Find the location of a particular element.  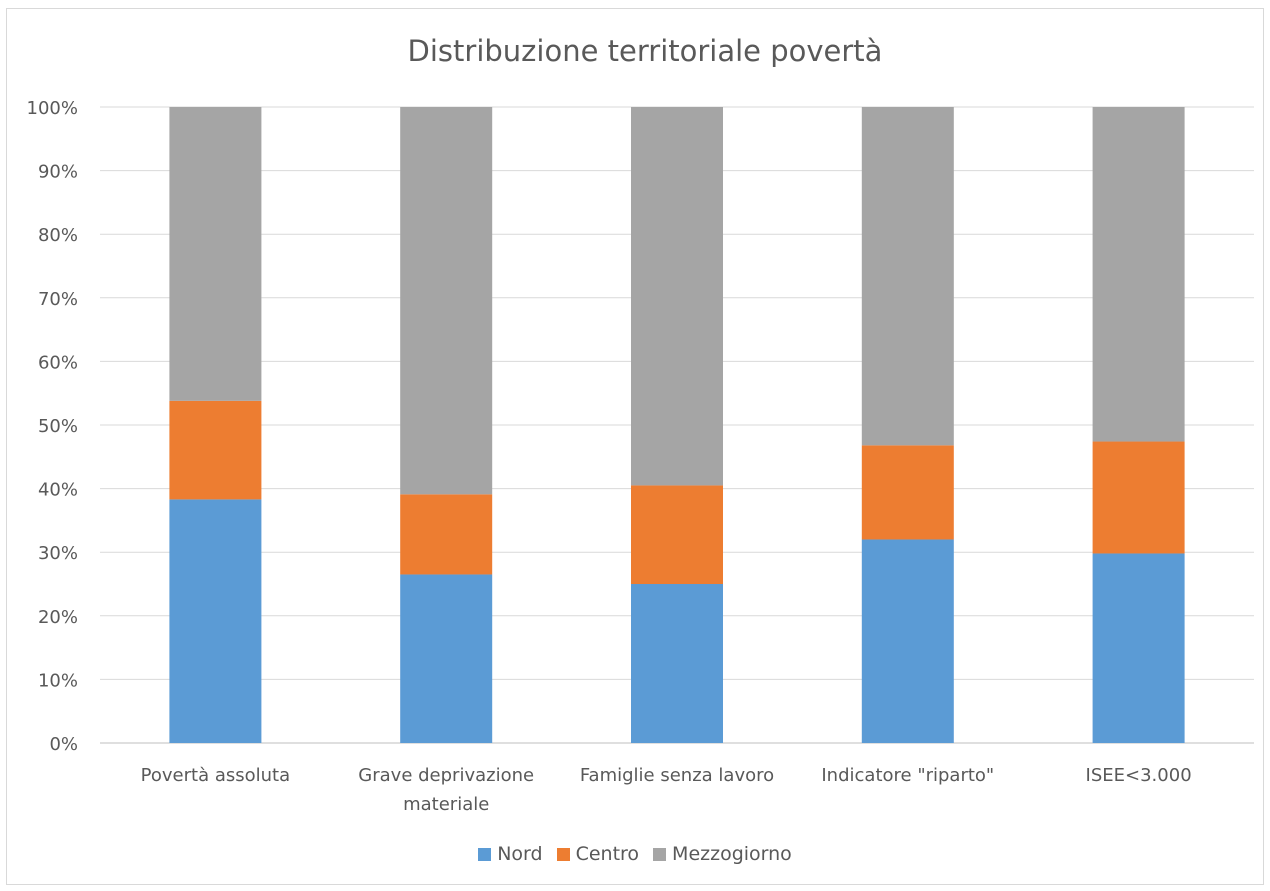

y-tick-label: 90% is located at coordinates (58, 172).